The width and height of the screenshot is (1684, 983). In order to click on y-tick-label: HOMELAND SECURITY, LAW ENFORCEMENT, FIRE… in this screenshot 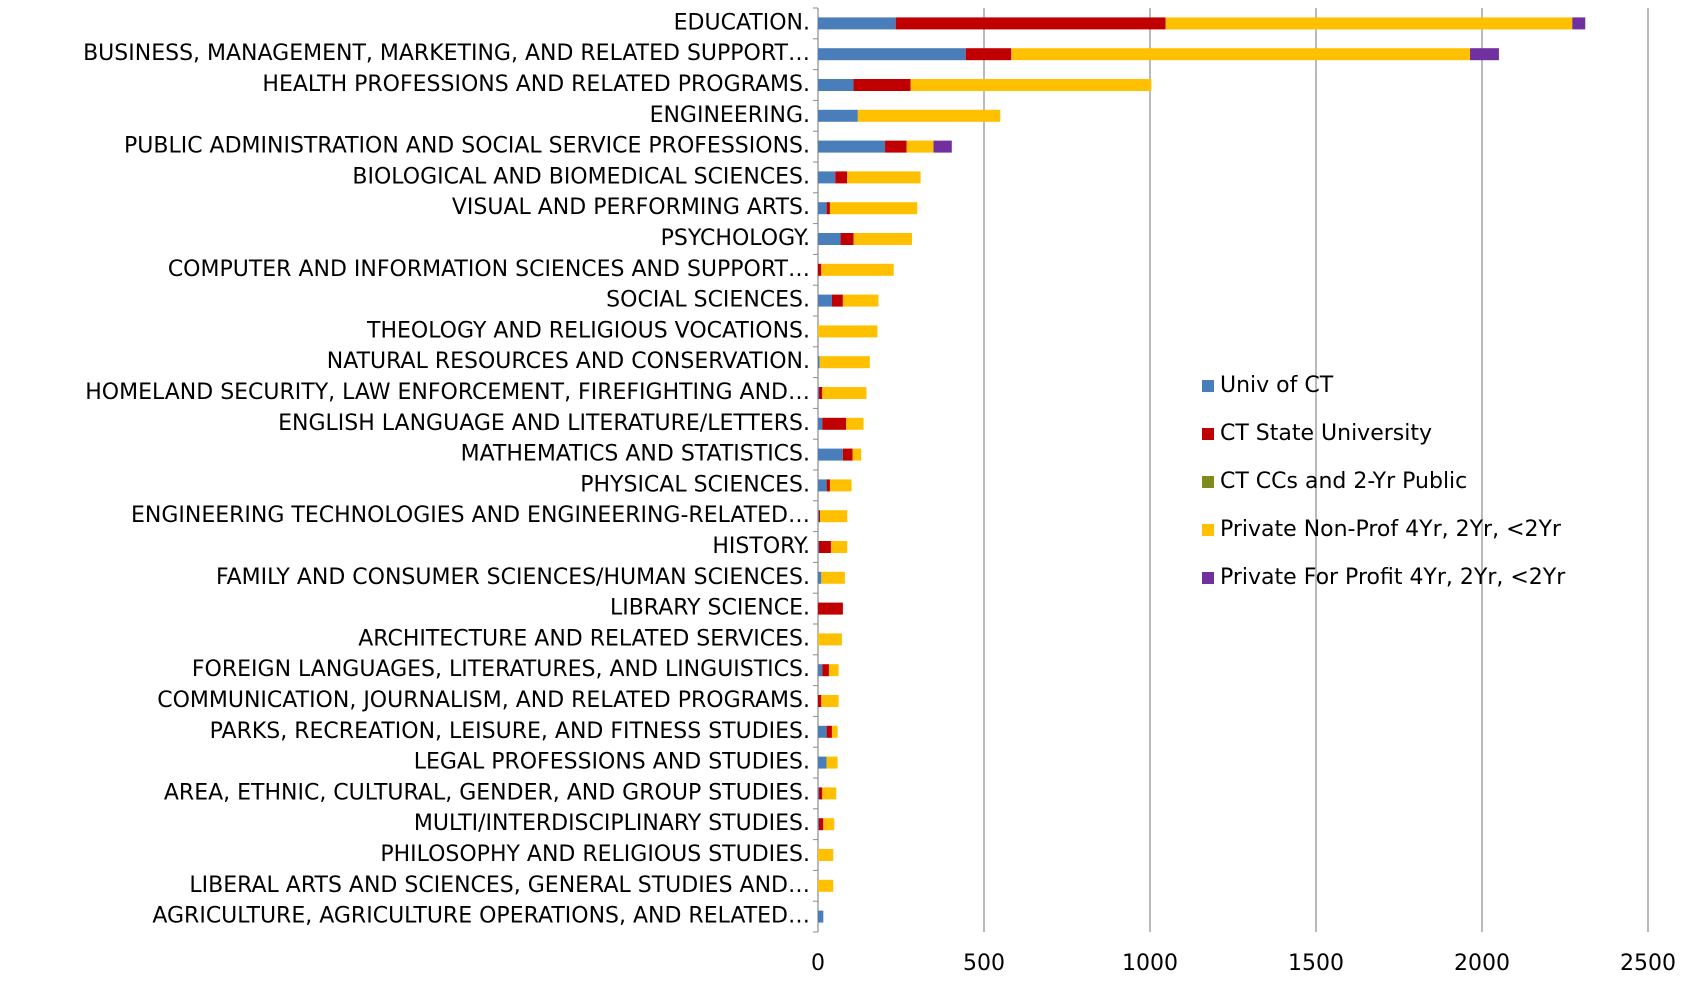, I will do `click(447, 392)`.